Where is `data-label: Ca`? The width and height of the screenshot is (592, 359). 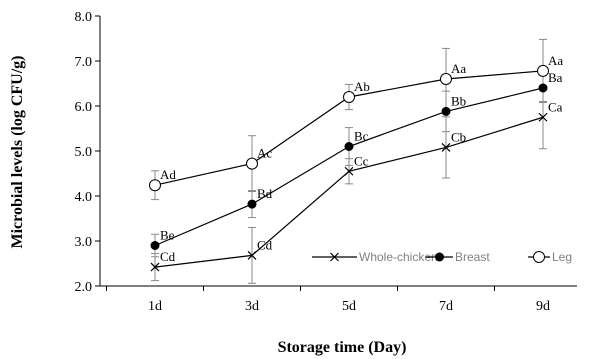
data-label: Ca is located at coordinates (555, 106).